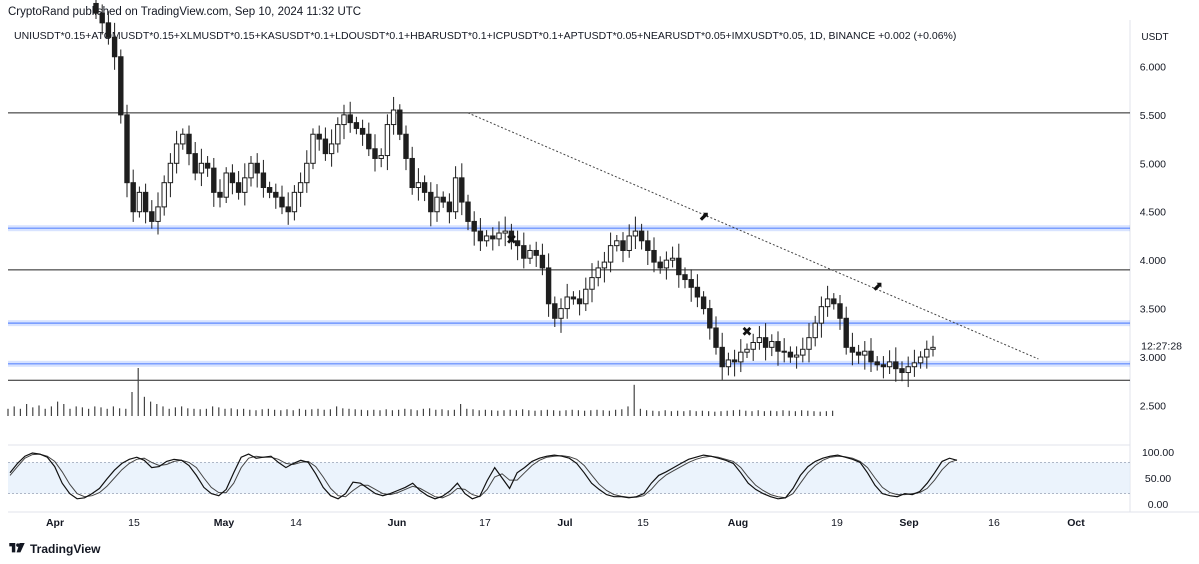  What do you see at coordinates (564, 523) in the screenshot?
I see `time-tick-label: Jul` at bounding box center [564, 523].